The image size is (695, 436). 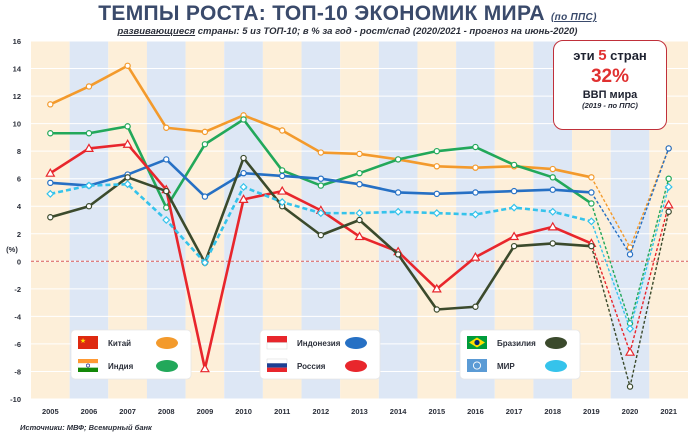 I want to click on data-point-india-2012, so click(x=321, y=185).